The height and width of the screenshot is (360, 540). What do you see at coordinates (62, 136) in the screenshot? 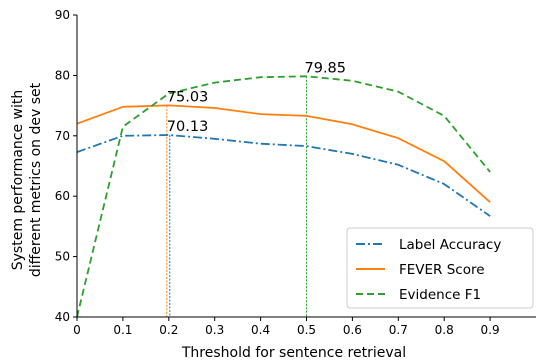
I see `y-tick-label: 70` at bounding box center [62, 136].